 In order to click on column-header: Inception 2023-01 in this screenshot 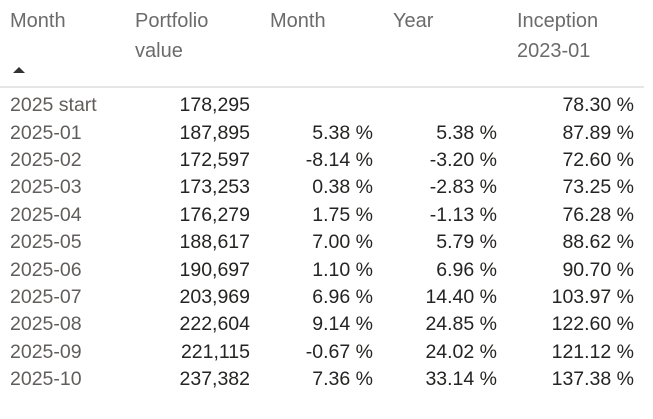, I will do `click(575, 44)`.